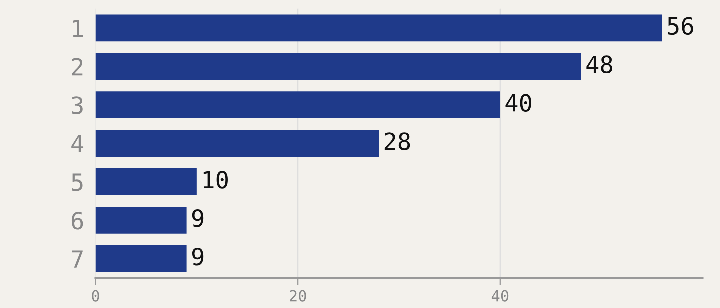 This screenshot has width=720, height=308. I want to click on data-label: 10, so click(216, 180).